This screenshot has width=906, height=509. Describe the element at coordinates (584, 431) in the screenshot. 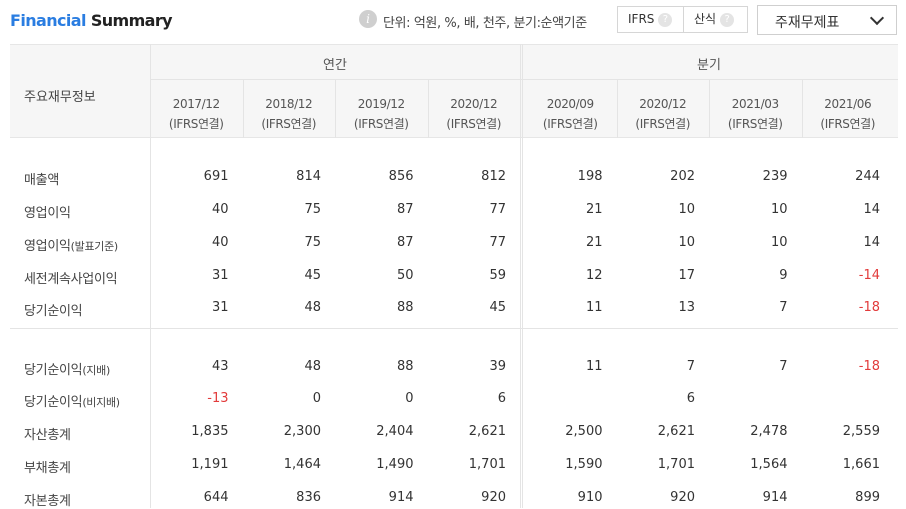

I see `table-cell: 2,500` at that location.